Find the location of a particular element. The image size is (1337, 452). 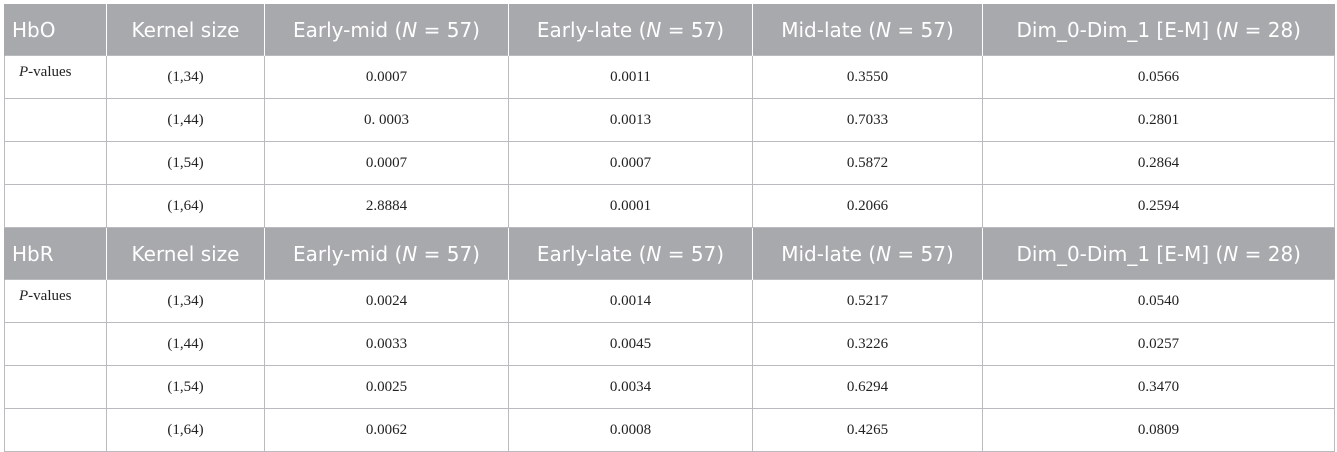

p-value-cell: 0.0025 is located at coordinates (386, 387).